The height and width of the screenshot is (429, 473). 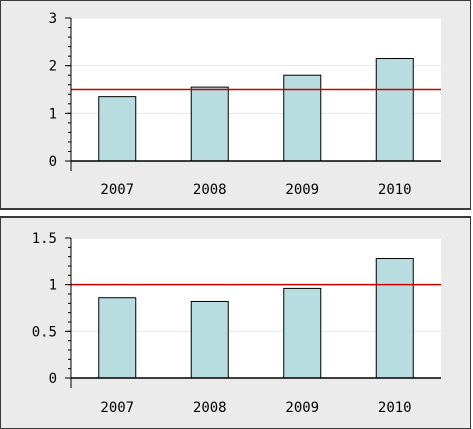 I want to click on y-tick-label: 3, so click(x=53, y=19).